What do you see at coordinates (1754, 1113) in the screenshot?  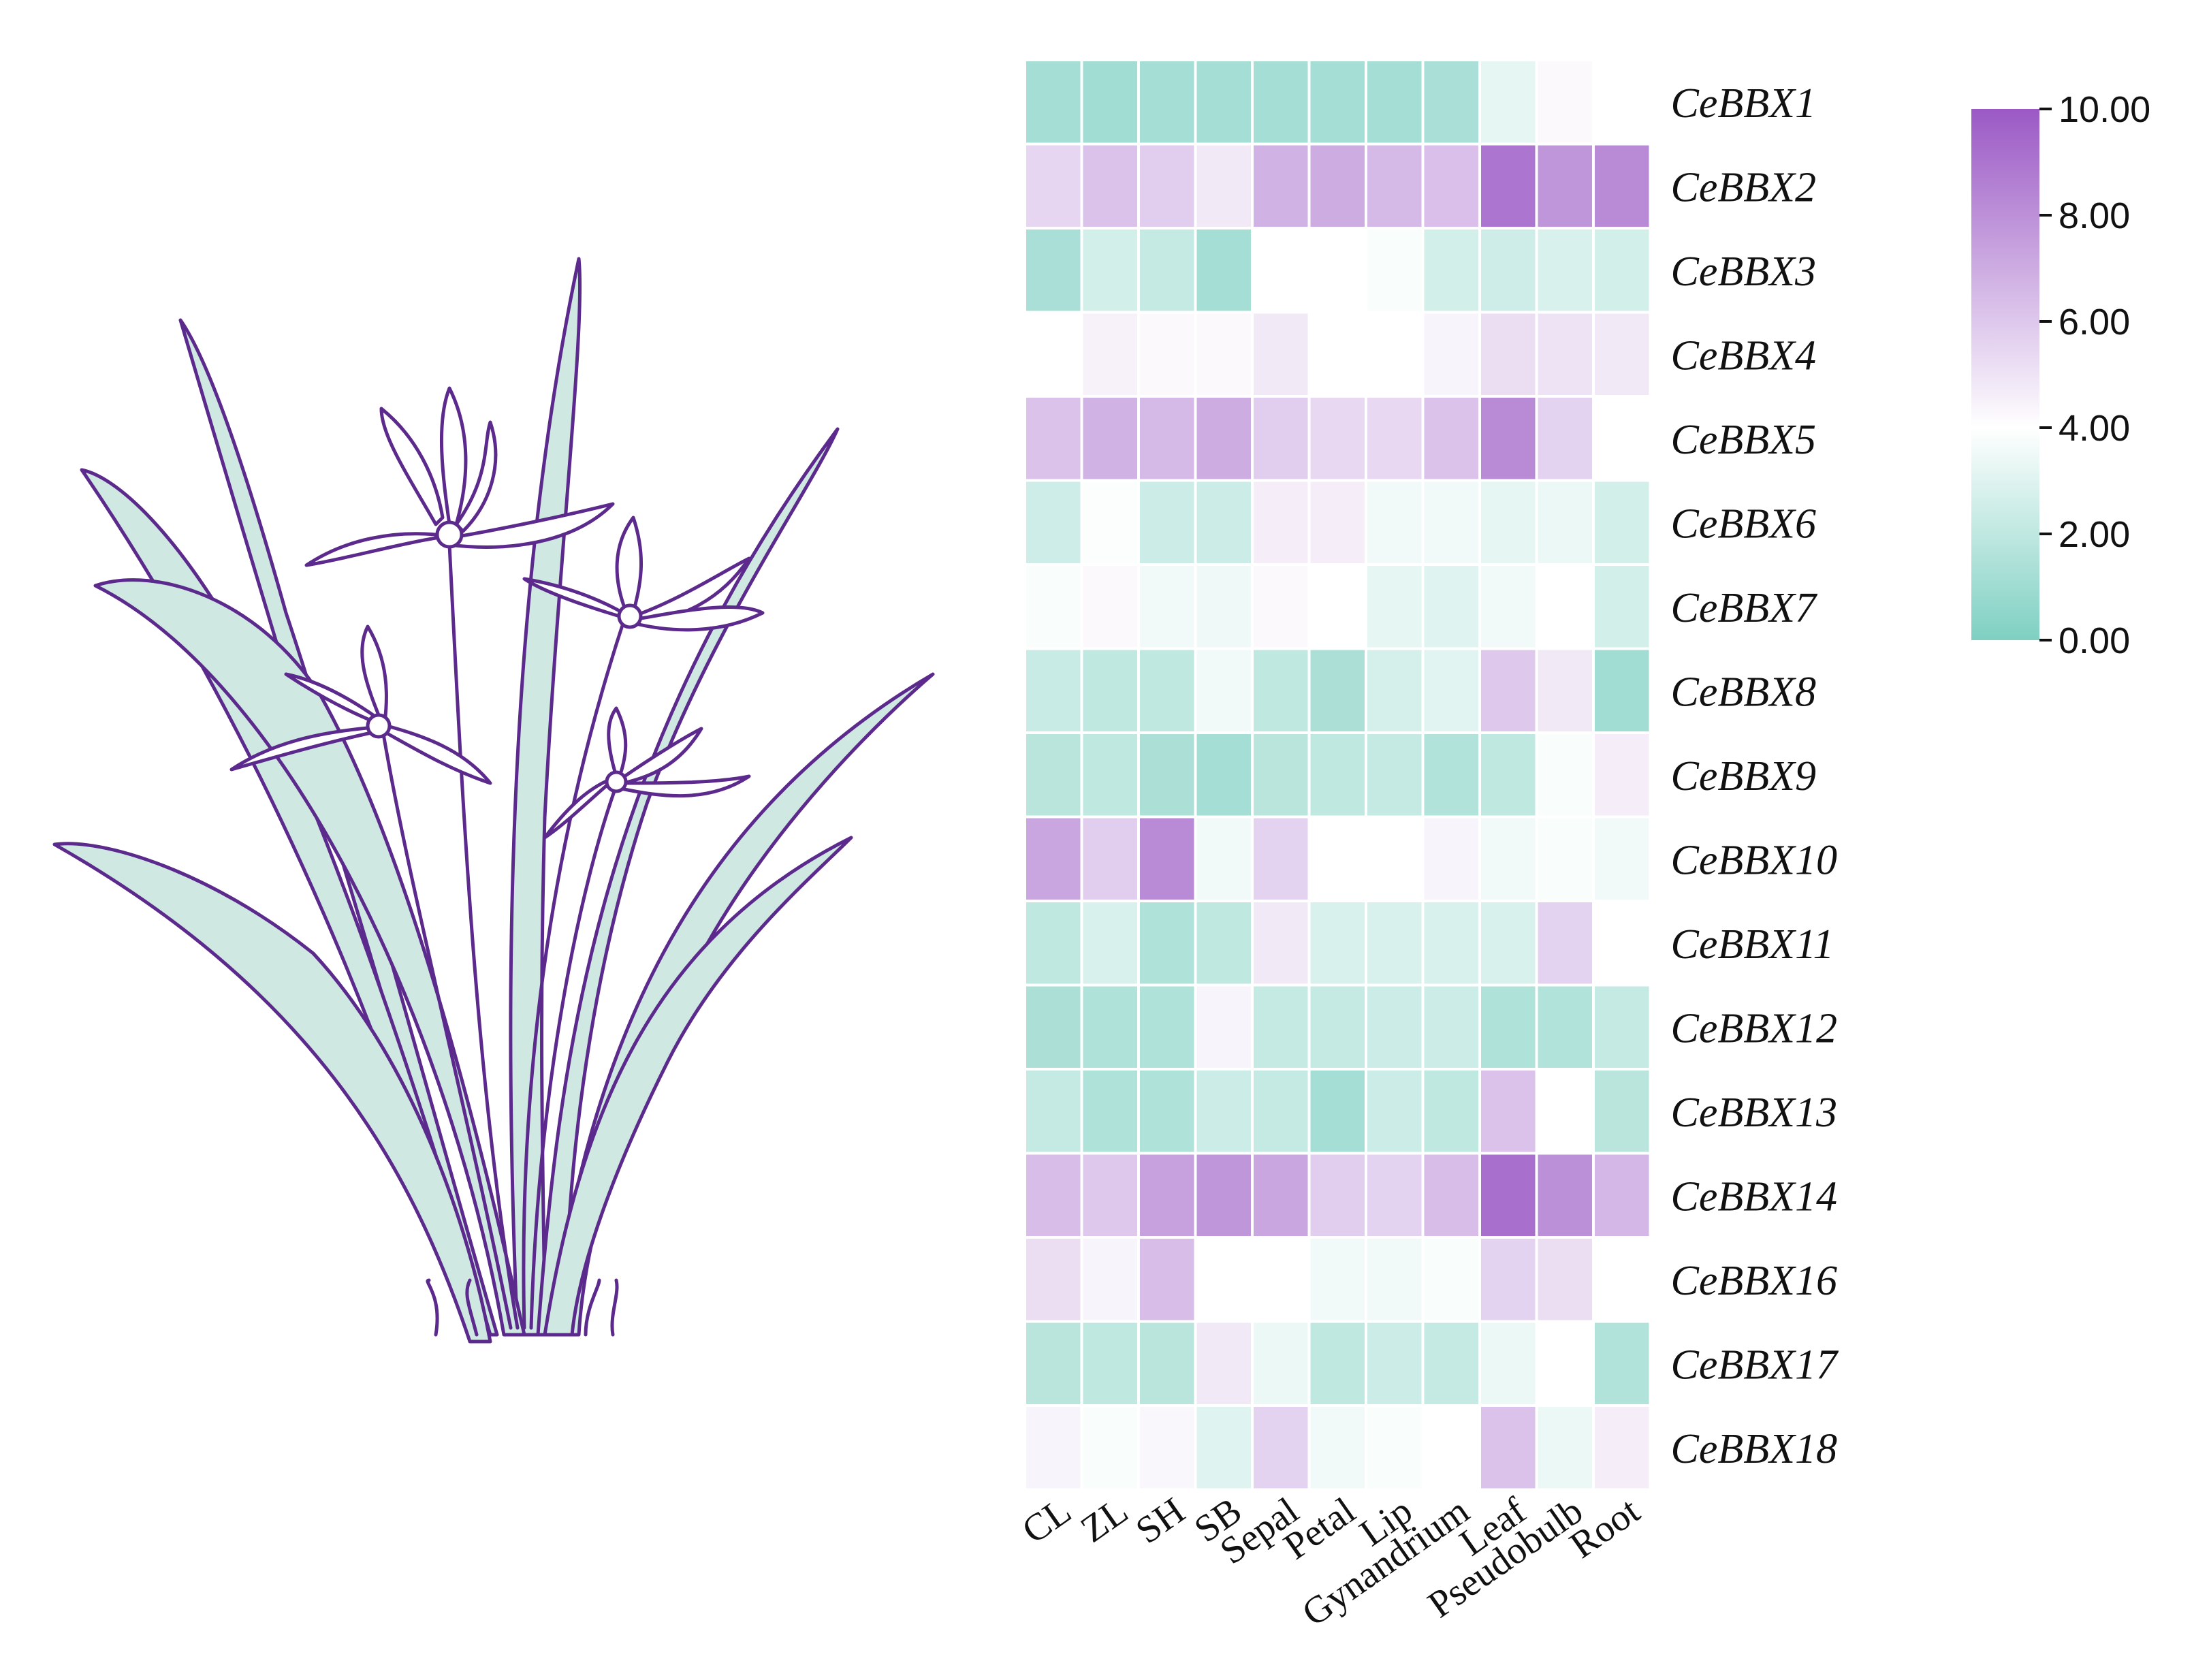 I see `row-label: CeBBX13` at bounding box center [1754, 1113].